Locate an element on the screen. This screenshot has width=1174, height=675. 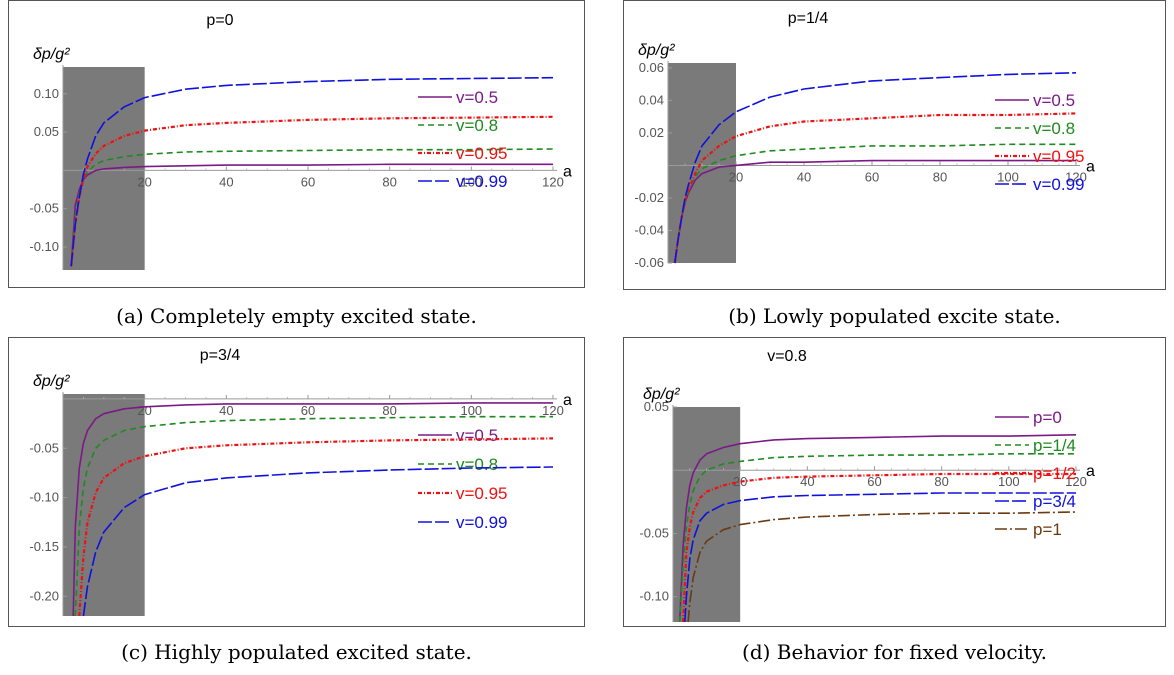
chart-d-x-label: a is located at coordinates (1090, 471).